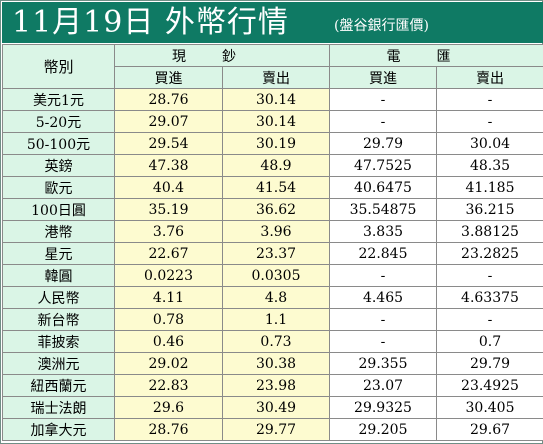 This screenshot has width=543, height=444. What do you see at coordinates (58, 407) in the screenshot?
I see `currency-name-cell: 瑞士法朗` at bounding box center [58, 407].